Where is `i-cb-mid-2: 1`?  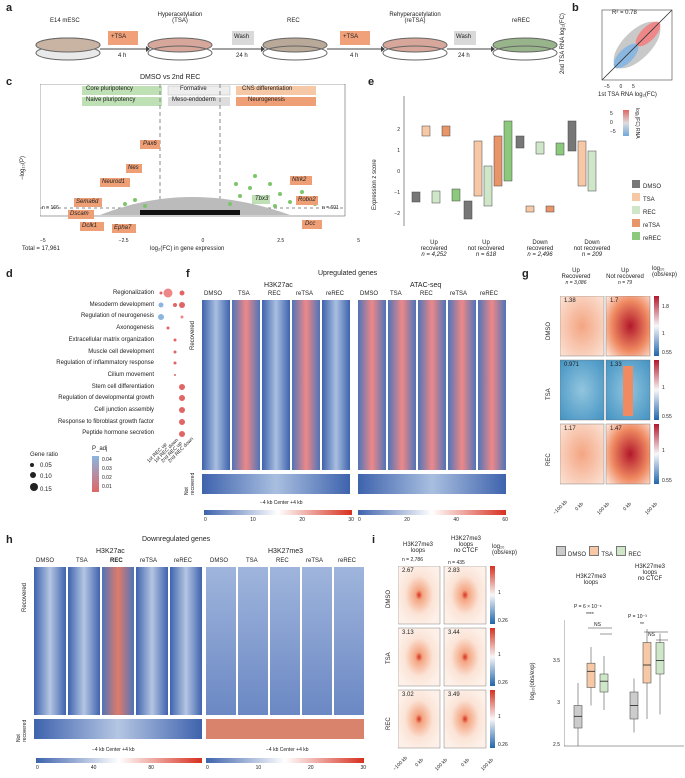 i-cb-mid-2: 1 is located at coordinates (499, 655).